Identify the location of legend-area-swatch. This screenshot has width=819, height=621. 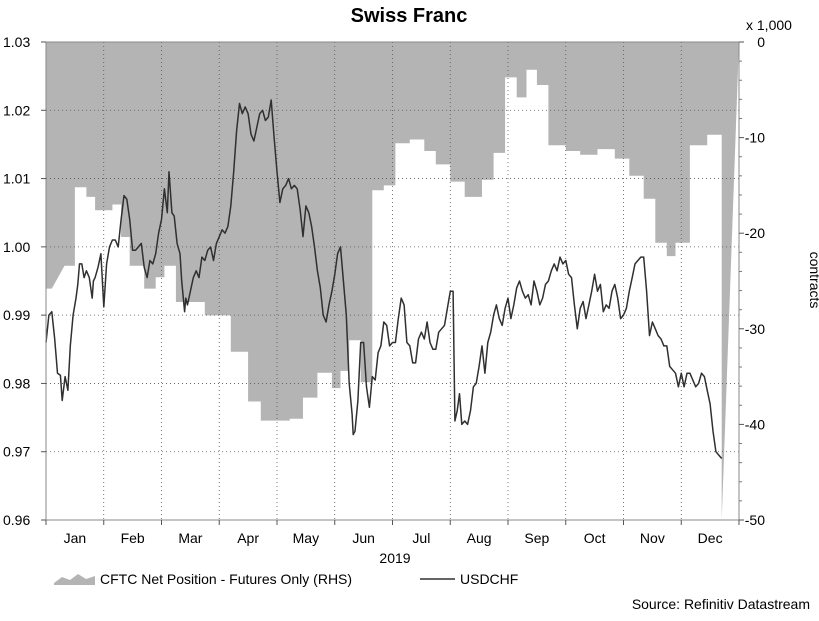
(74, 579).